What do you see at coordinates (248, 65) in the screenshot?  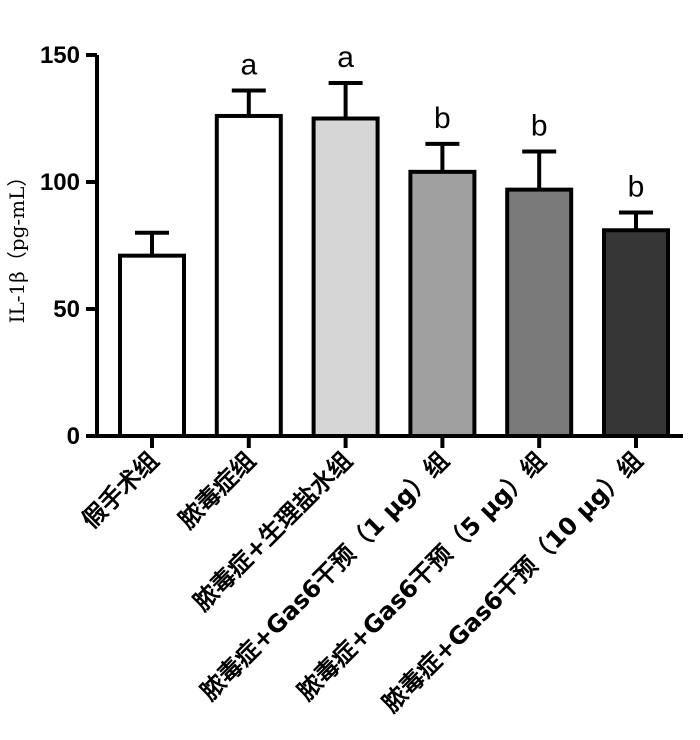 I see `significance-label-2: a` at bounding box center [248, 65].